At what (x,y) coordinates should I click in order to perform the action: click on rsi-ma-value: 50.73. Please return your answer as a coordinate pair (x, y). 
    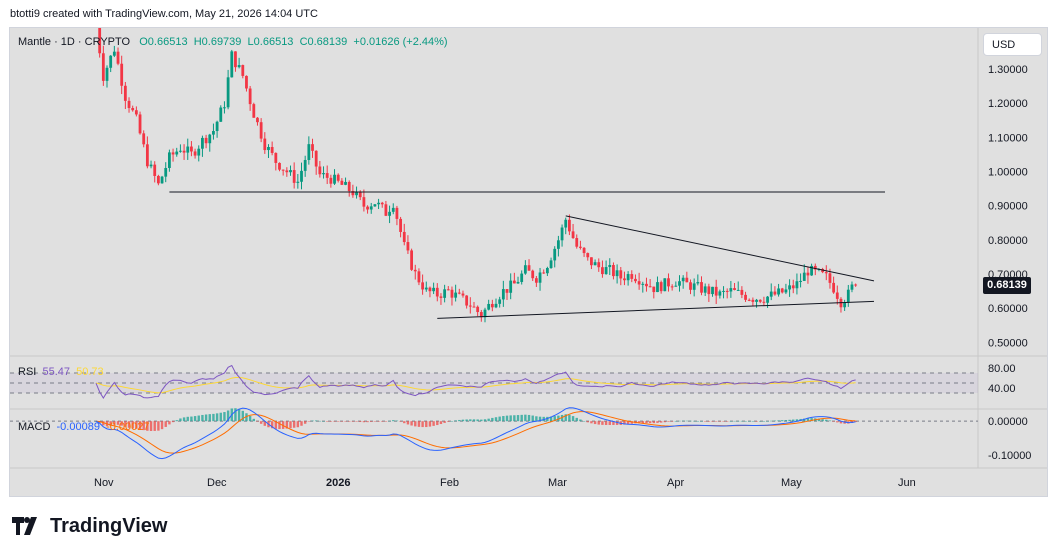
    Looking at the image, I should click on (90, 372).